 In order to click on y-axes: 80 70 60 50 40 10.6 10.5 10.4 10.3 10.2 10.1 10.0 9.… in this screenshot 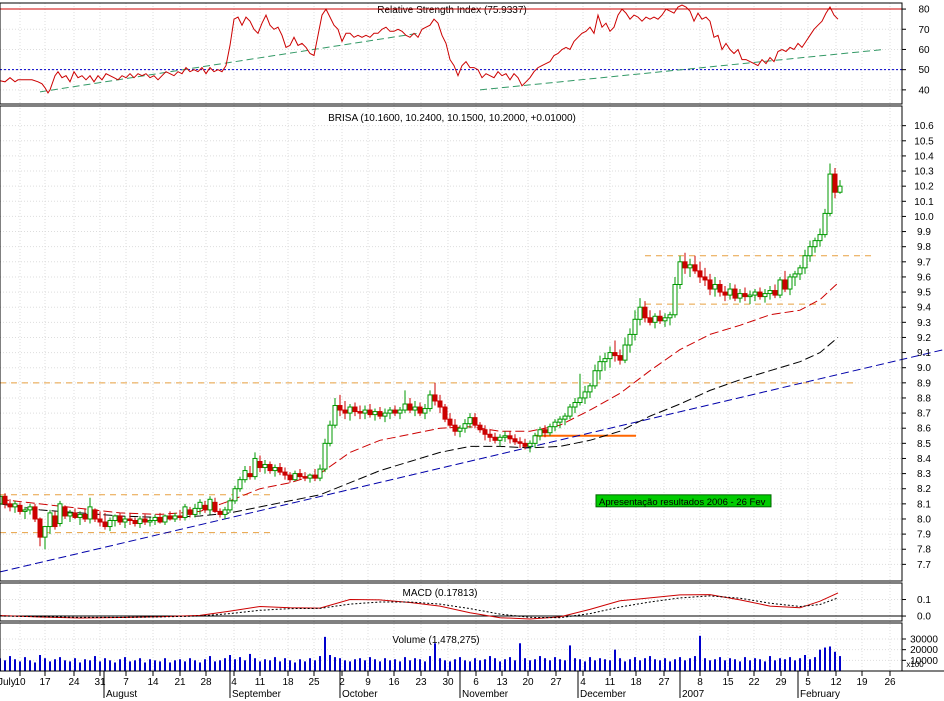, I will do `click(920, 337)`.